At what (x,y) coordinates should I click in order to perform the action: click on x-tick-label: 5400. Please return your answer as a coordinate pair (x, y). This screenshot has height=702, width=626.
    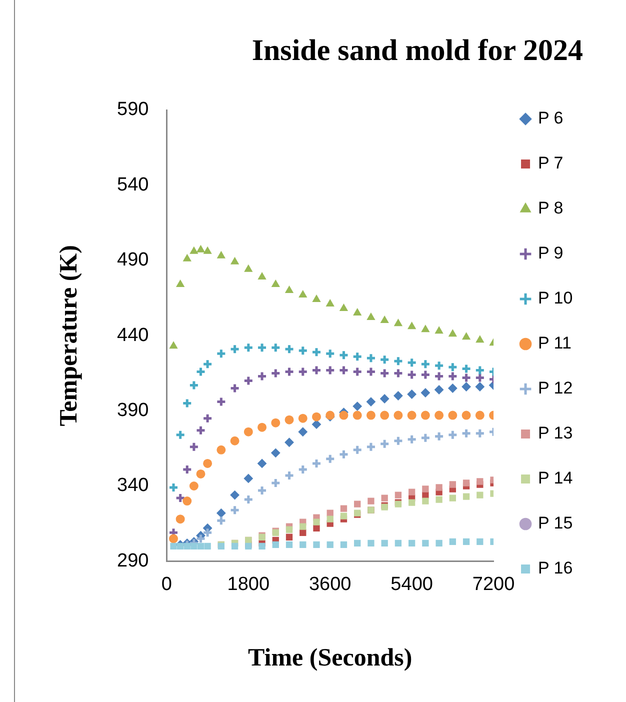
    Looking at the image, I should click on (411, 584).